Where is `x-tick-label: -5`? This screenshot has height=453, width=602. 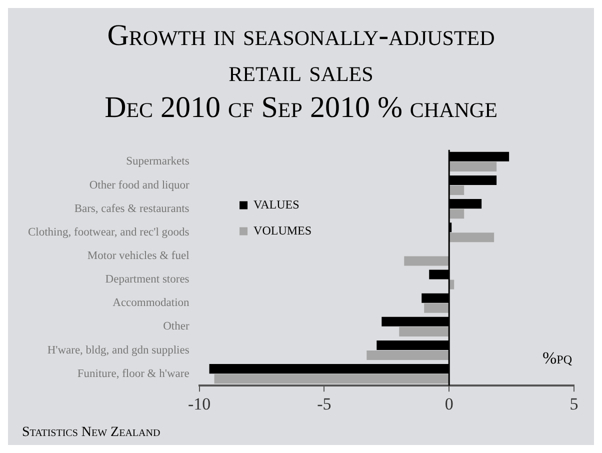 x-tick-label: -5 is located at coordinates (324, 404).